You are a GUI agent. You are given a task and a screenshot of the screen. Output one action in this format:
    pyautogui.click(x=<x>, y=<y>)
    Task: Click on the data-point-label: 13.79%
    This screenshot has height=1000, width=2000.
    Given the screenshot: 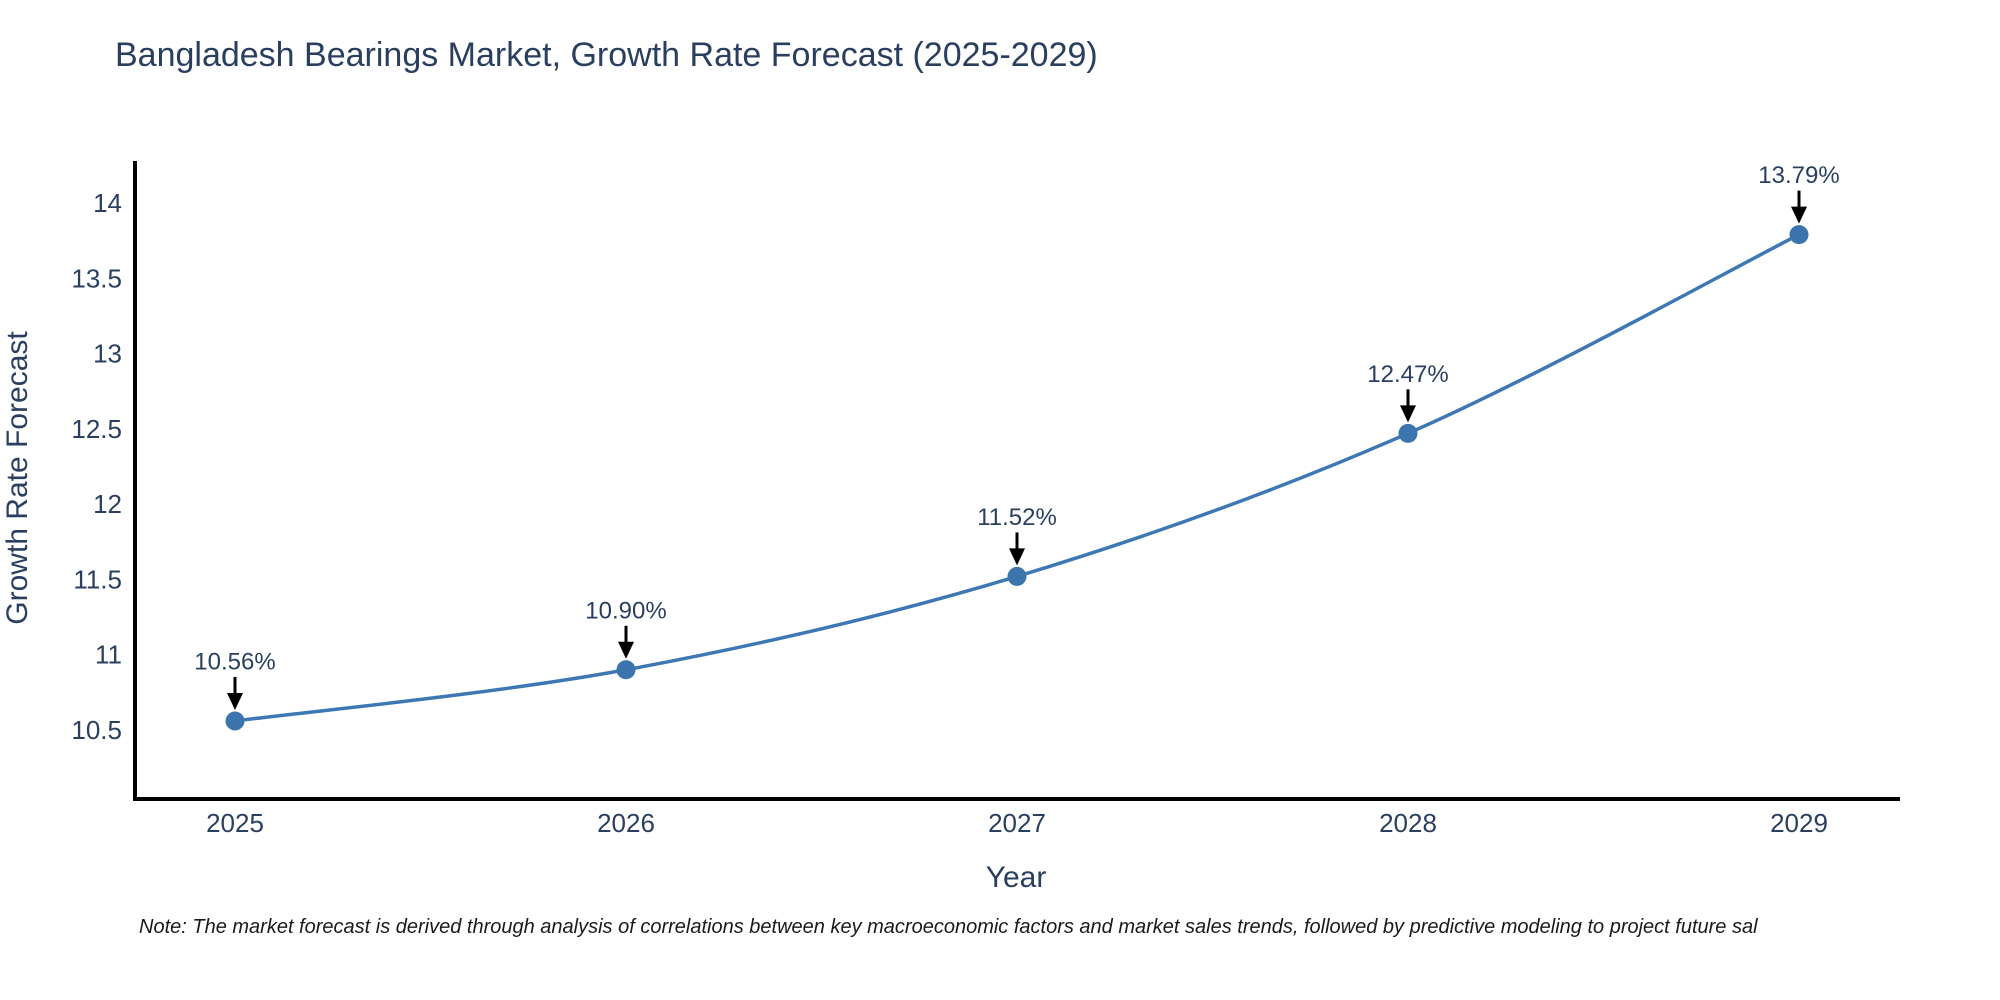 What is the action you would take?
    pyautogui.click(x=1798, y=175)
    